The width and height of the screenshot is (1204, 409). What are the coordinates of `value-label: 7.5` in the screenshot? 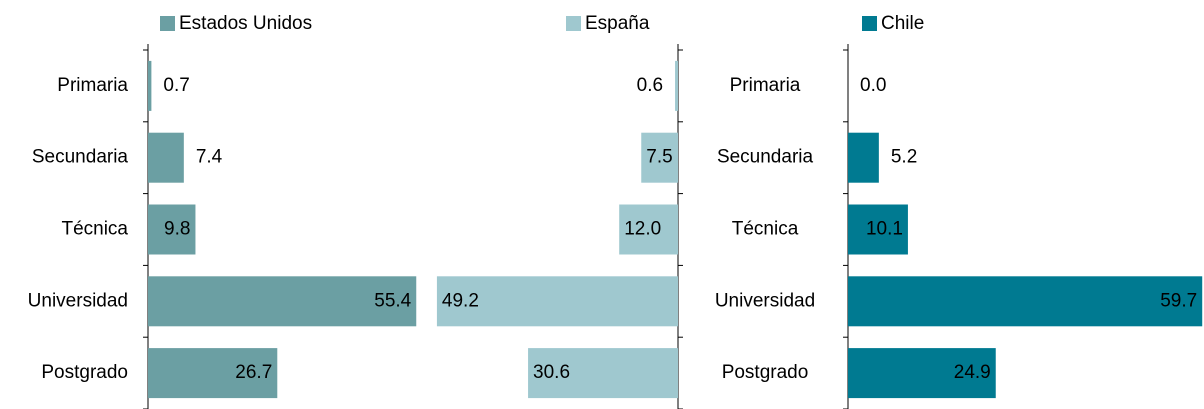 It's located at (659, 157).